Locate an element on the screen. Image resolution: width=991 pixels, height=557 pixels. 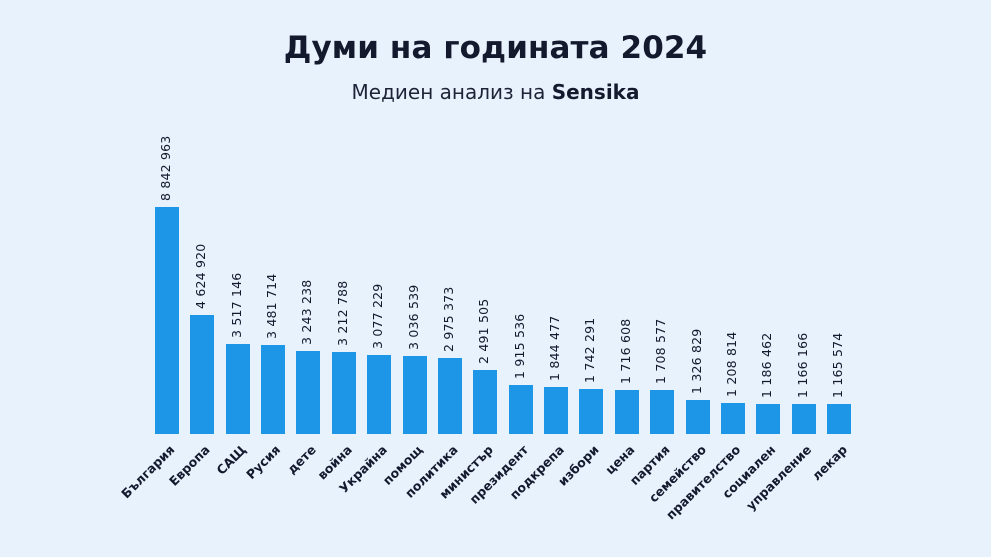
bar-value-label: 1 915 536 is located at coordinates (519, 346).